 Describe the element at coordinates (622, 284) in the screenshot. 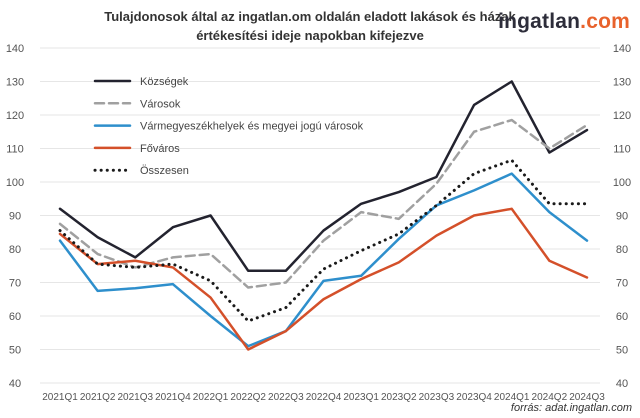

I see `y-tick-label-right: 70` at that location.